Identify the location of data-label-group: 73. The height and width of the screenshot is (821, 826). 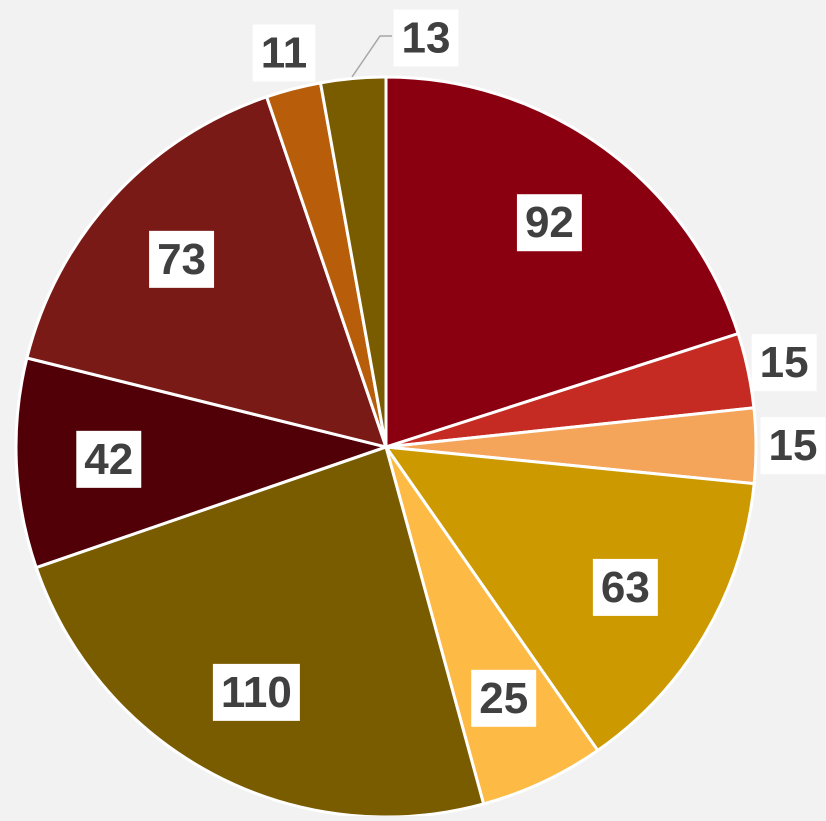
(182, 259).